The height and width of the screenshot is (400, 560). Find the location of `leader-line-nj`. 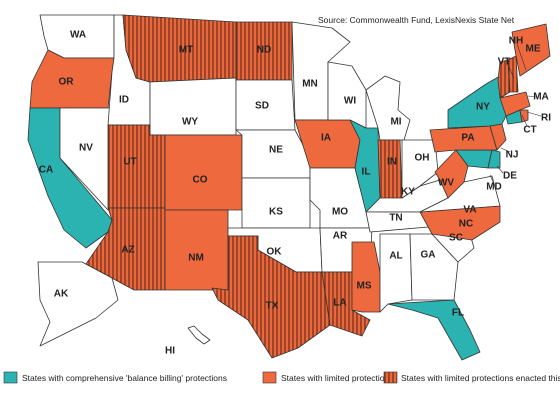

leader-line-nj is located at coordinates (505, 150).